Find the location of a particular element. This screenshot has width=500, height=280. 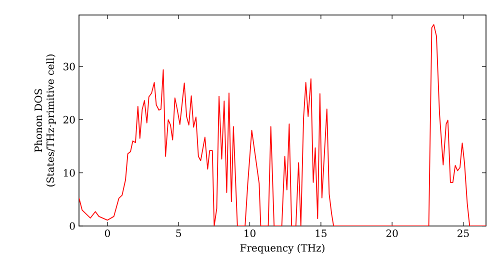

y-tick-label: 20 is located at coordinates (69, 120).